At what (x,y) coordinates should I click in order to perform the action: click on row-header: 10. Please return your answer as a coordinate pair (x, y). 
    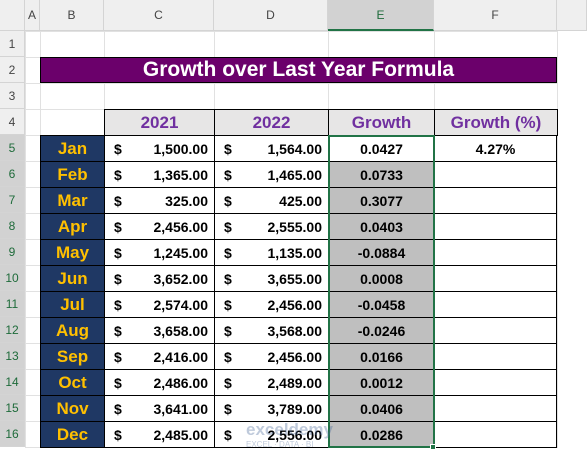
    Looking at the image, I should click on (12, 278).